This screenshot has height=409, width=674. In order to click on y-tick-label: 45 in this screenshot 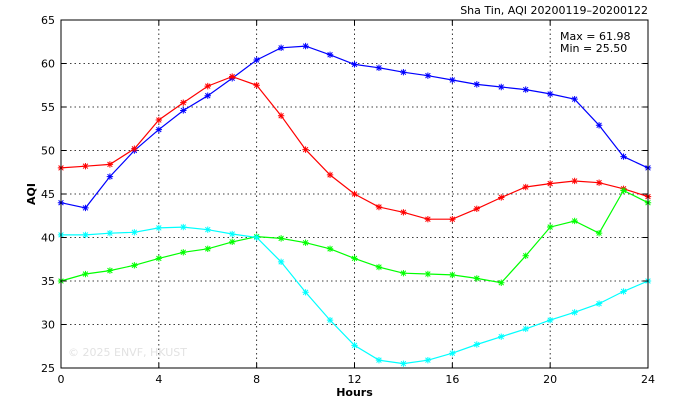, I will do `click(48, 194)`.